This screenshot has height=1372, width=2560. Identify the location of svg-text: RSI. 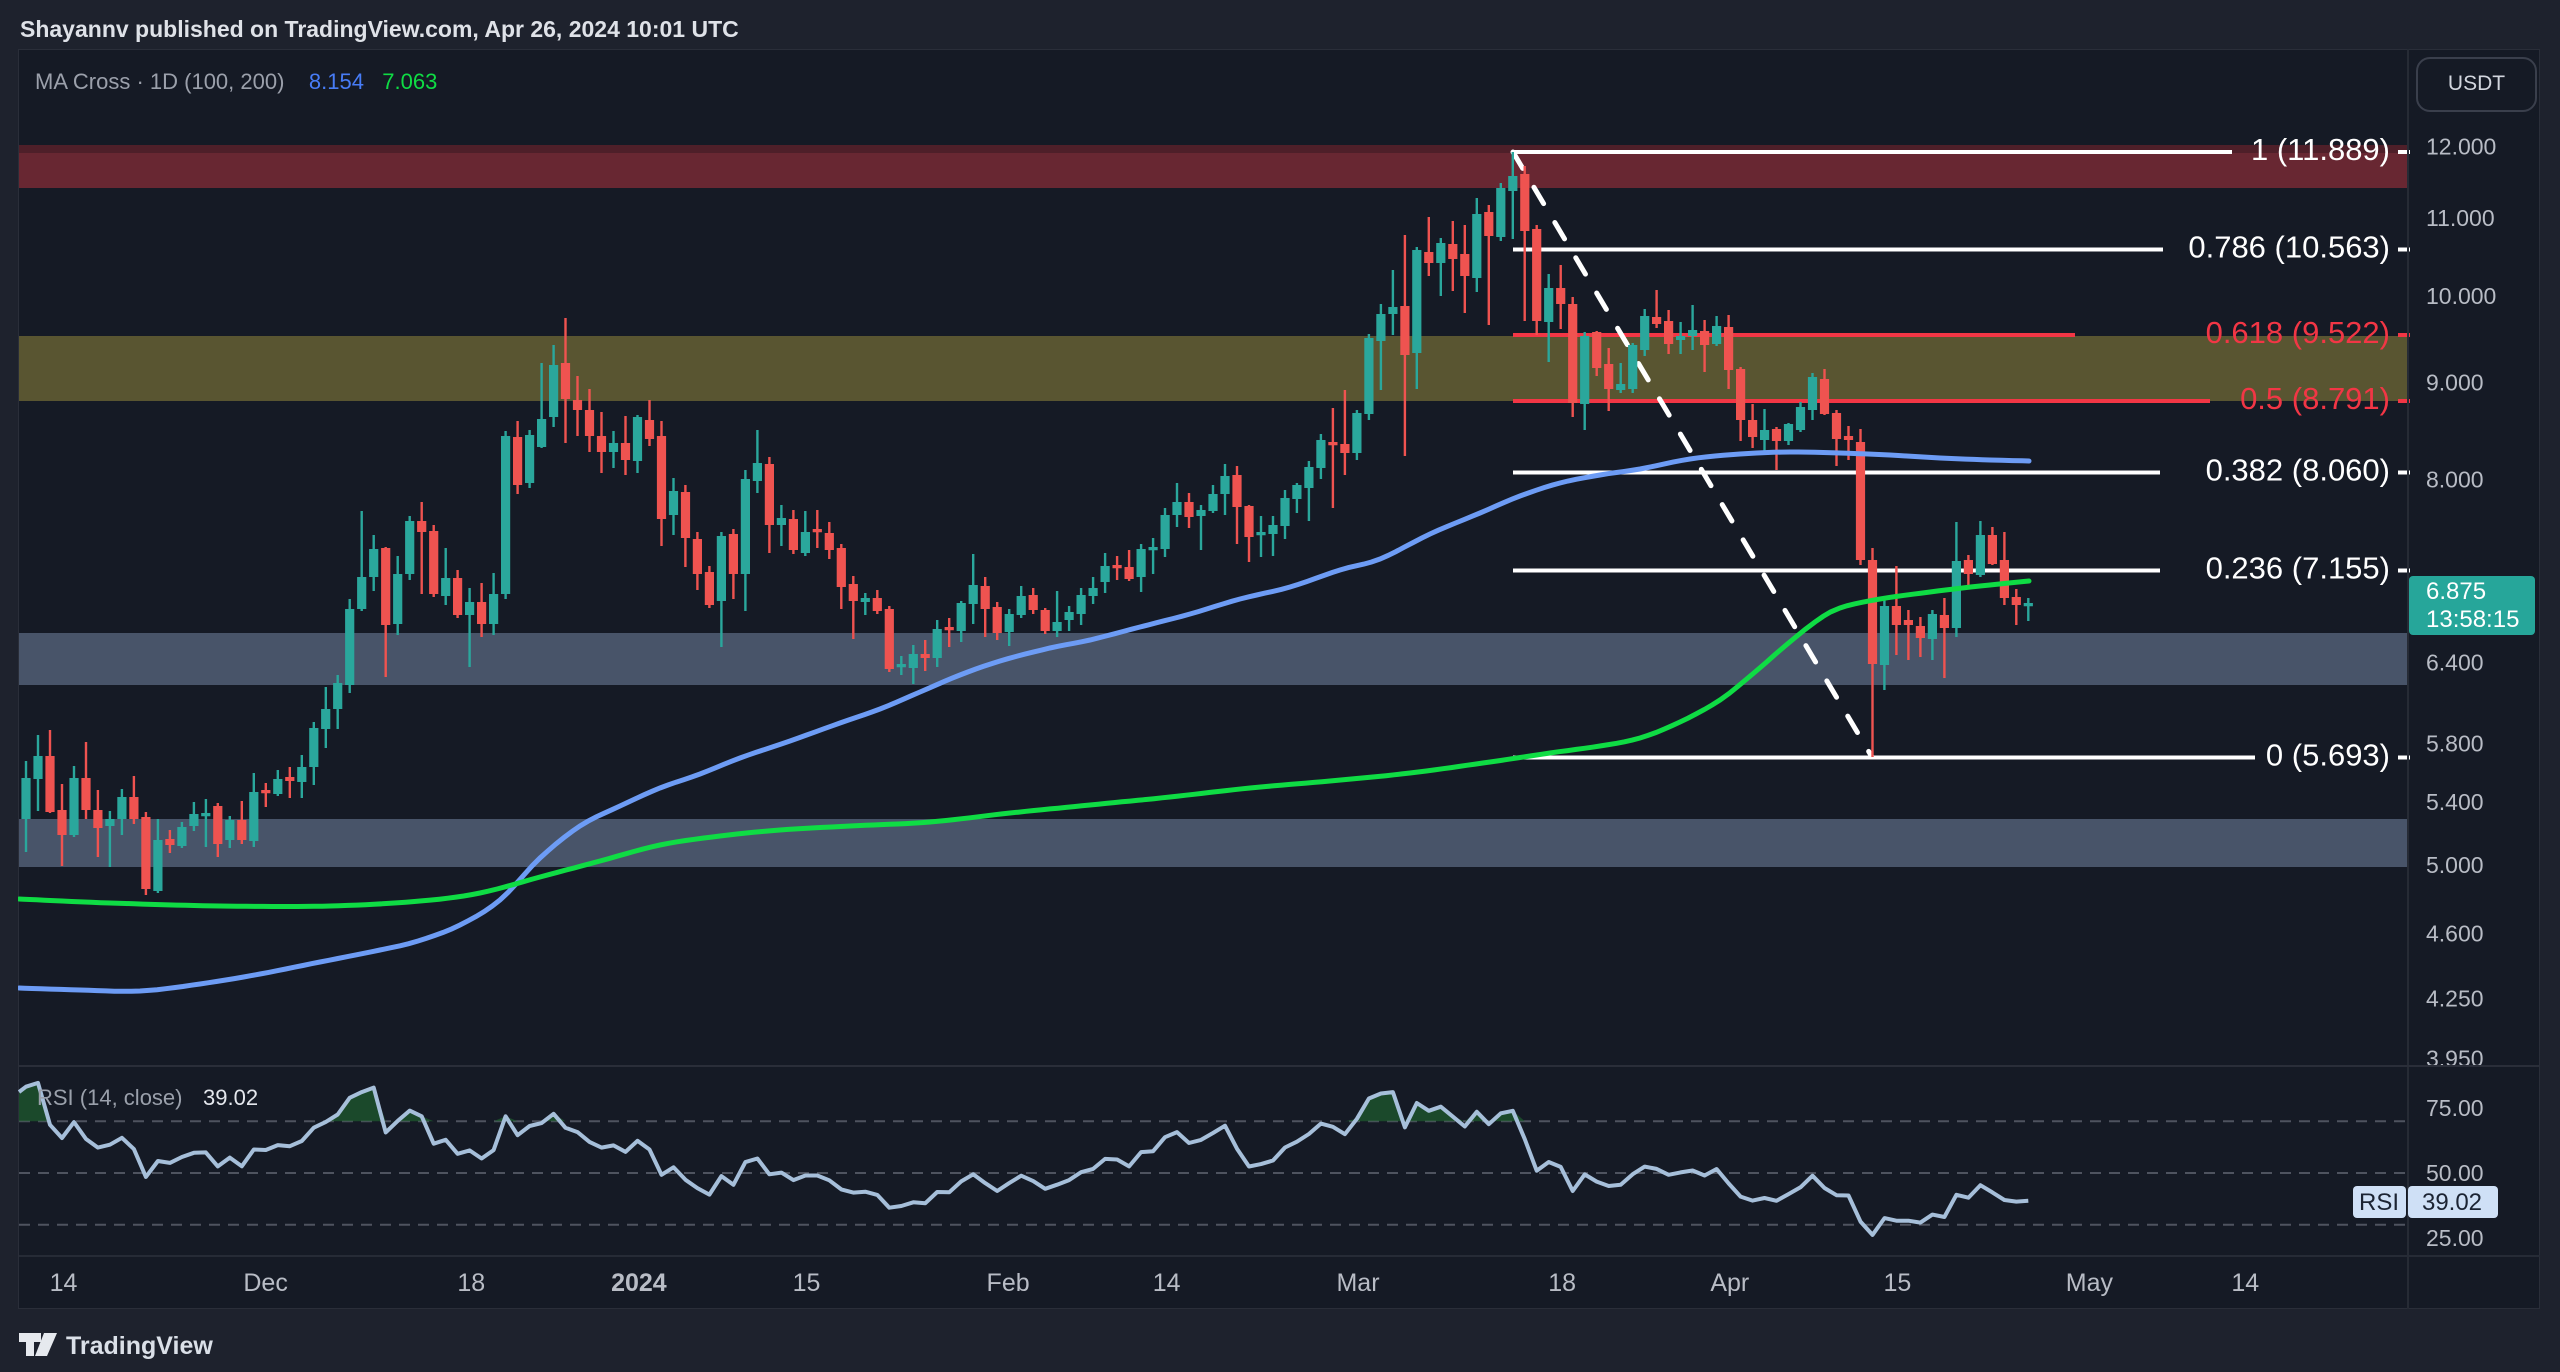
(2379, 1202).